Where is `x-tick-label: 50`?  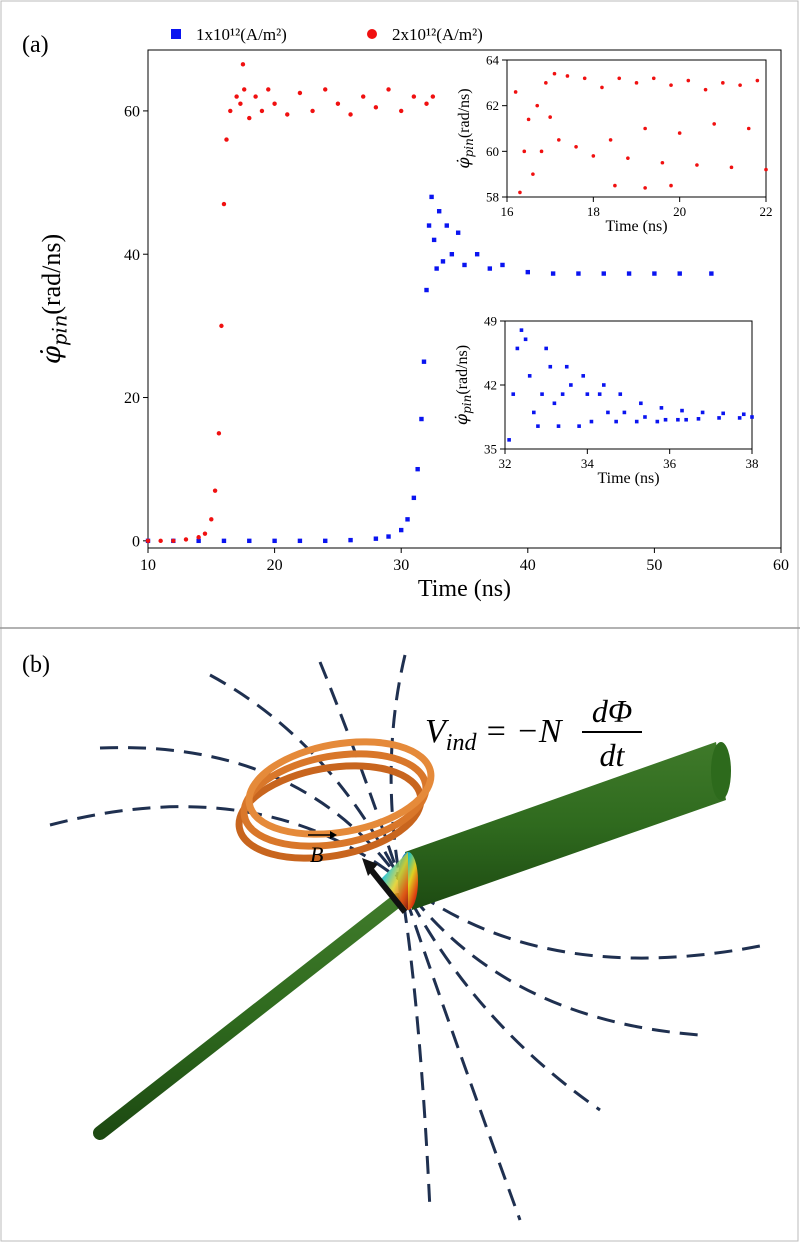 x-tick-label: 50 is located at coordinates (654, 565).